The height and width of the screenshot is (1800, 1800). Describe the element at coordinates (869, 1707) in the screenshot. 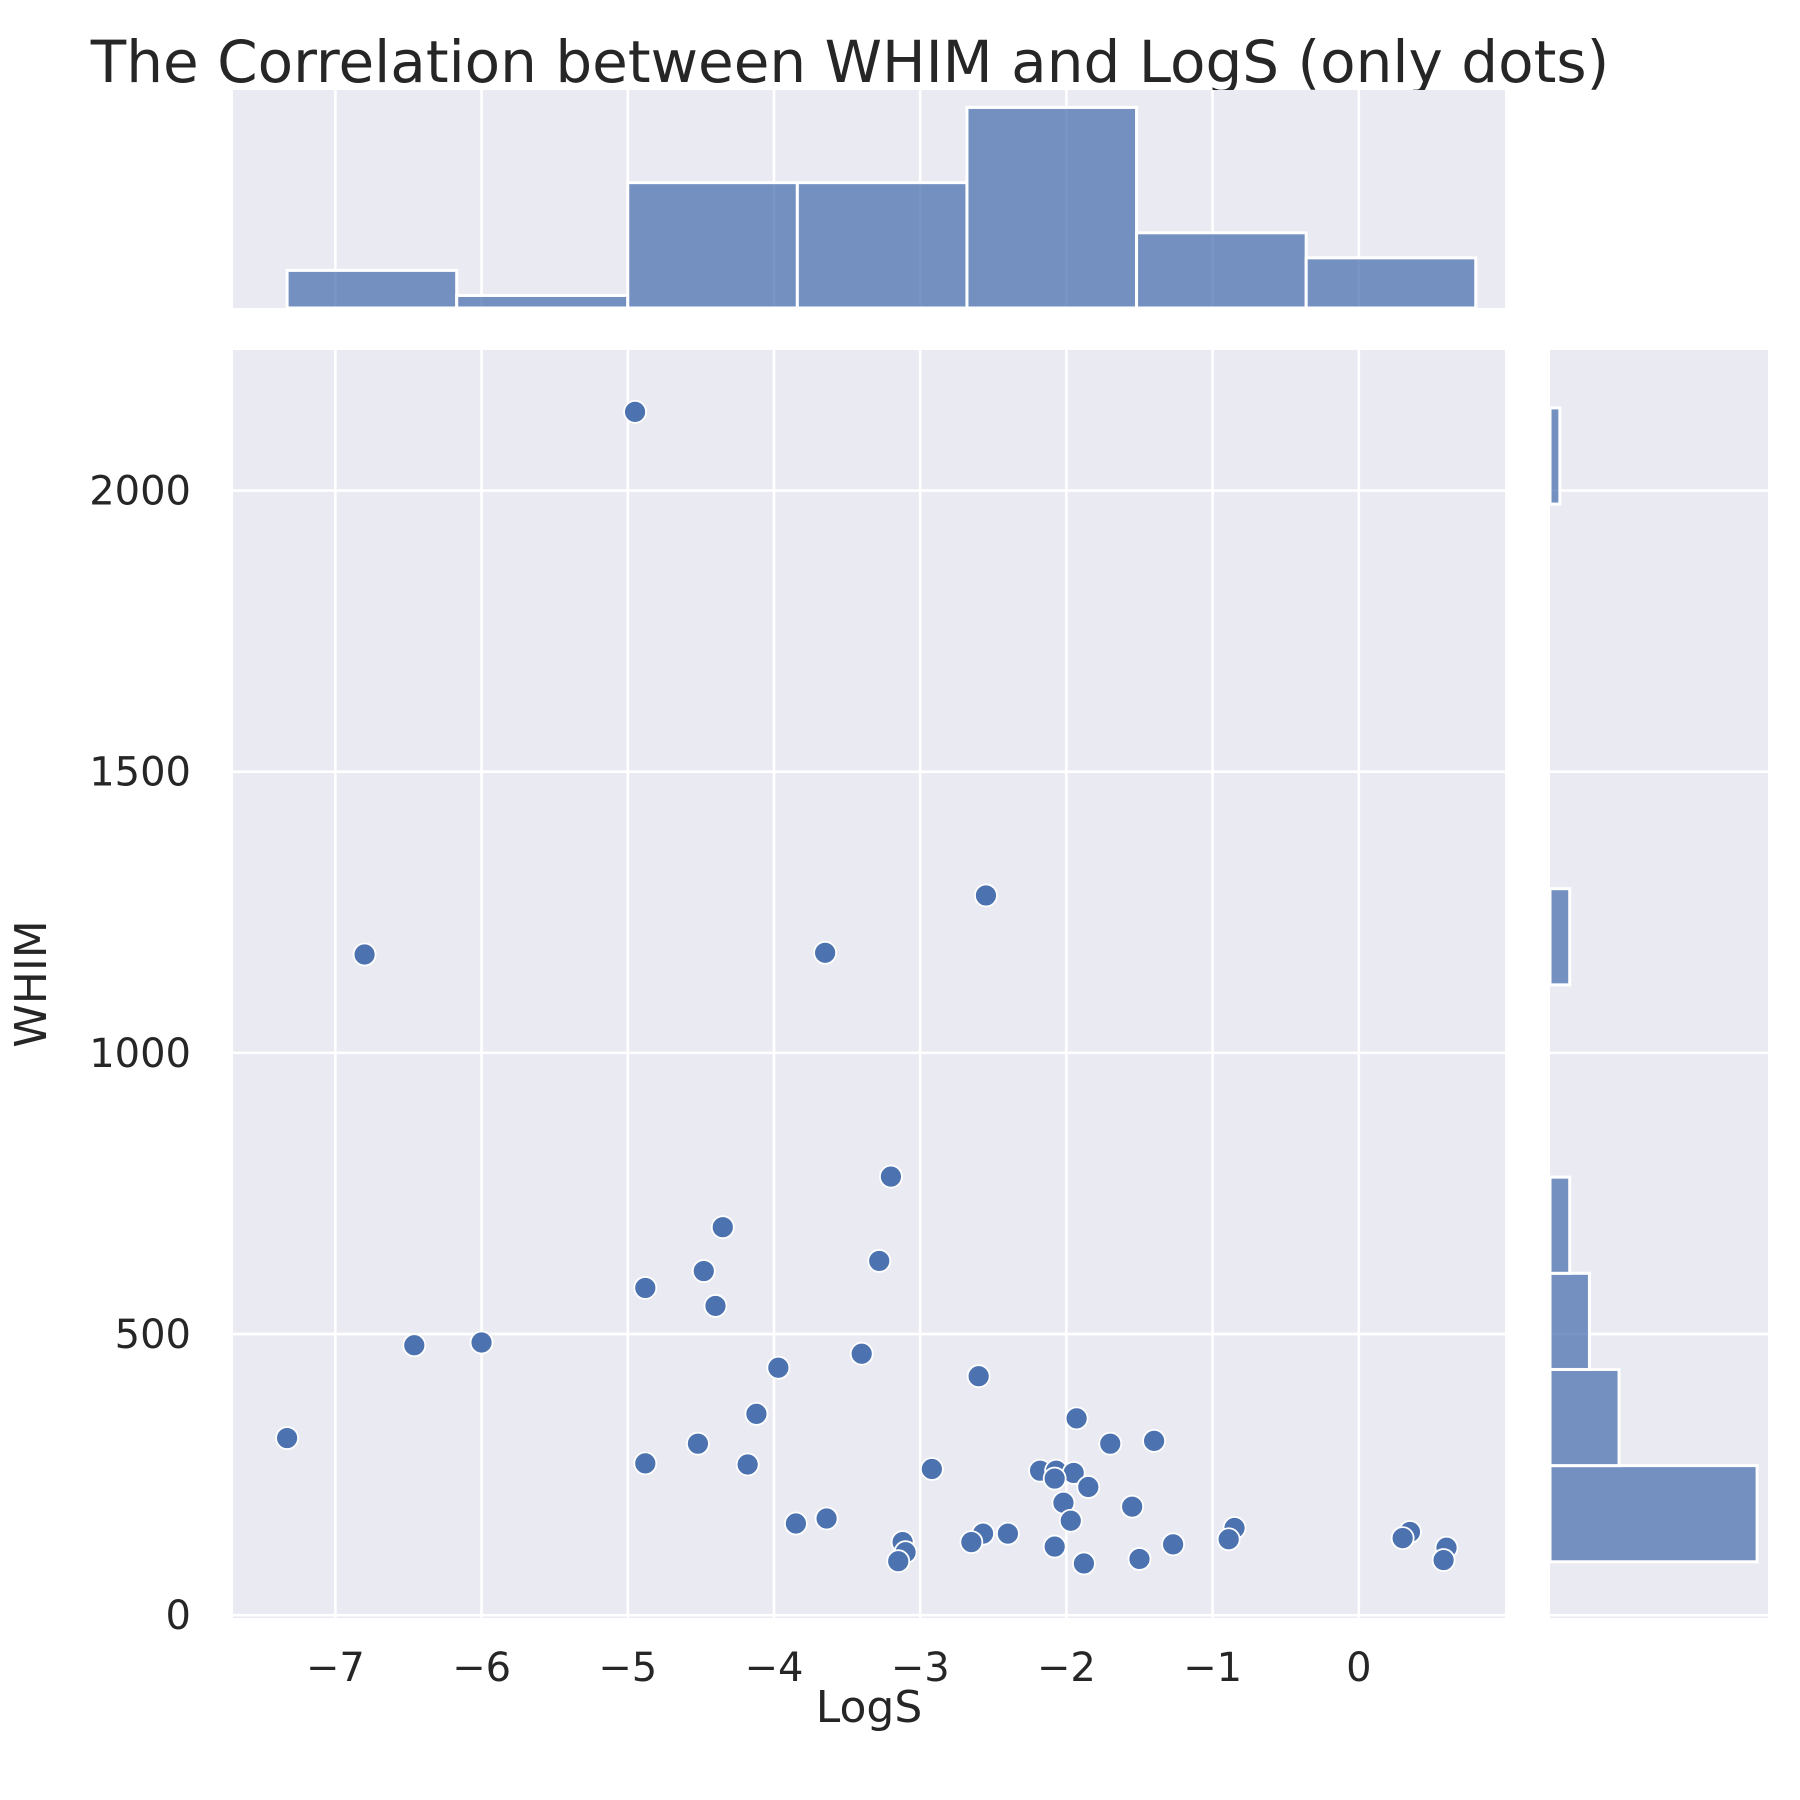

I see `x-axis-label: LogS` at that location.